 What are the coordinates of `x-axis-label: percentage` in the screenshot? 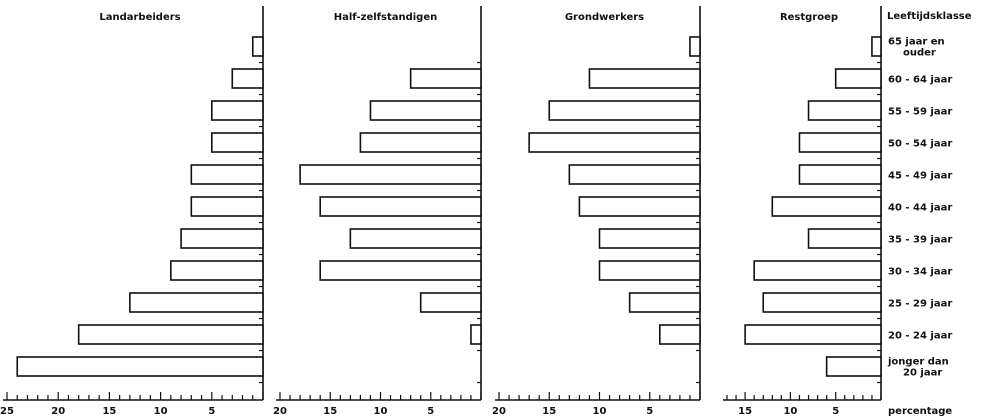 It's located at (920, 411).